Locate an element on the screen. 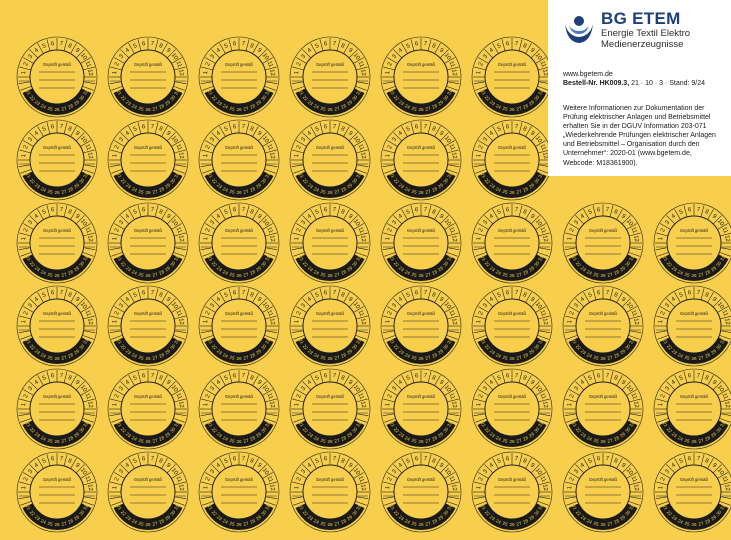  order-number-label: Bestell-Nr. HK009.3, is located at coordinates (596, 83).